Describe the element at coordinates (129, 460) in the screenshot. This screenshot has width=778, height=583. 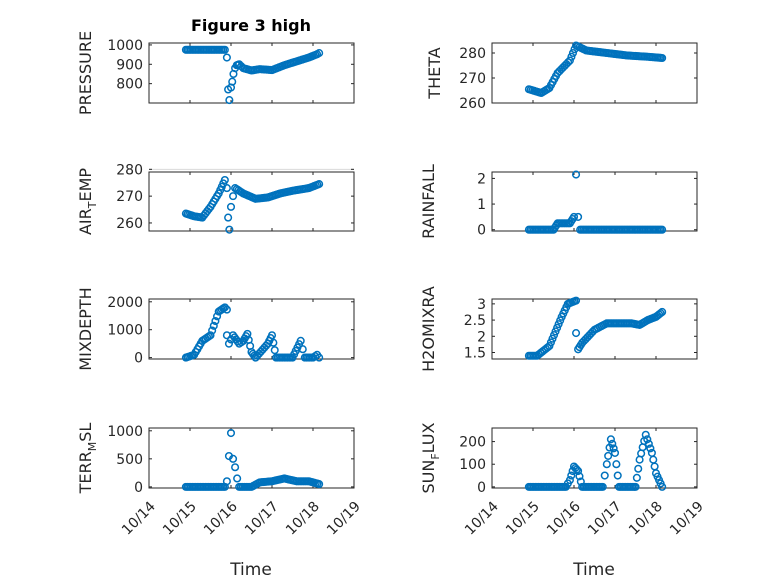
I see `y-tick-label: 500` at that location.